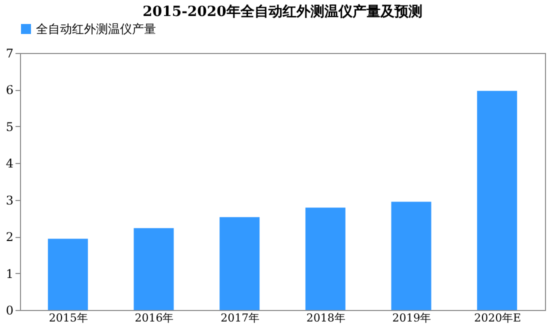  Describe the element at coordinates (10, 311) in the screenshot. I see `y-tick-label: 0` at that location.